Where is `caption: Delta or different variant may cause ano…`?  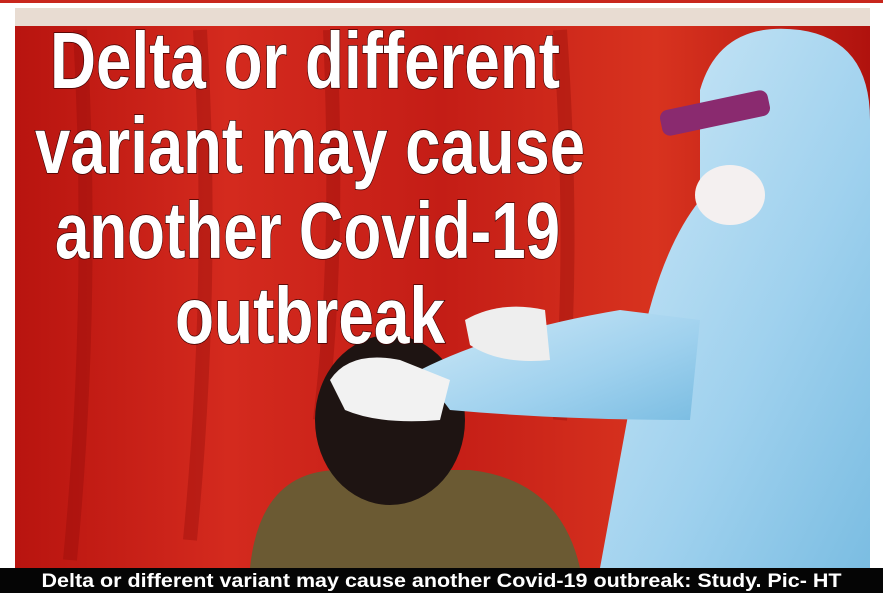
caption: Delta or different variant may cause ano… is located at coordinates (442, 581).